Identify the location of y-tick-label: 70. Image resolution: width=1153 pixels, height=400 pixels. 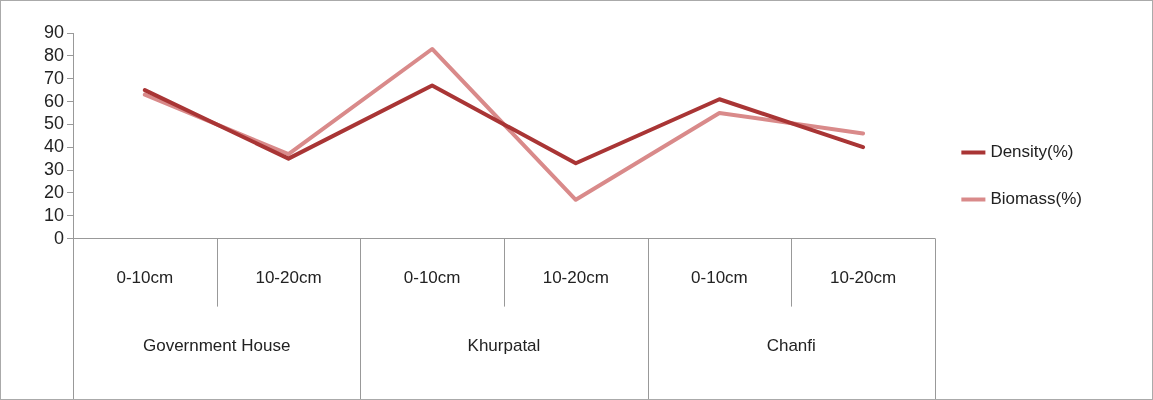
(54, 77).